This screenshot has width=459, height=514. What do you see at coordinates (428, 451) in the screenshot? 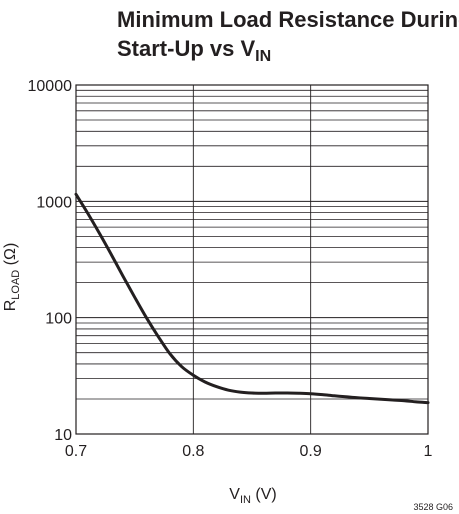
I see `x-tick-label: 1` at bounding box center [428, 451].